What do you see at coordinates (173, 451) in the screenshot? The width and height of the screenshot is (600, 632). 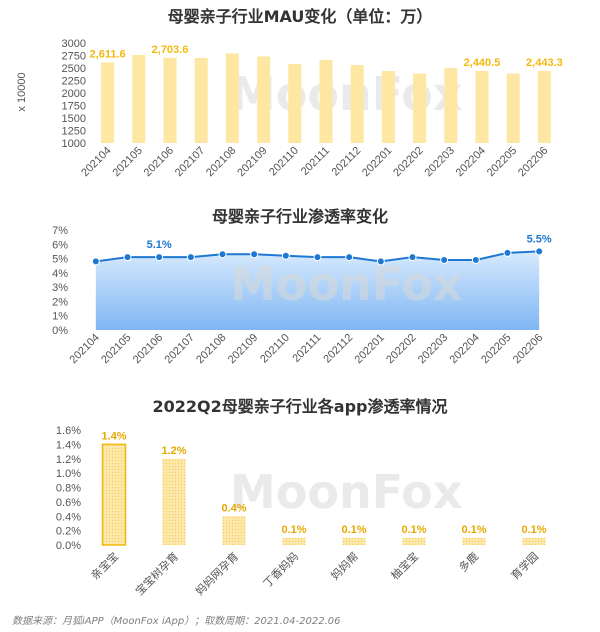 I see `app-data-label: 1.2%` at bounding box center [173, 451].